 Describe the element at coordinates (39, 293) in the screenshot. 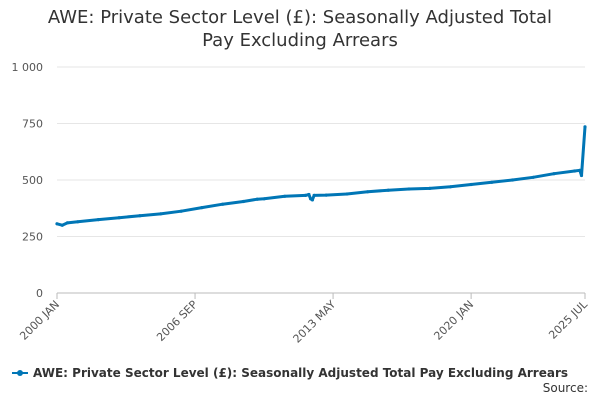

I see `y-tick-label: 0` at that location.